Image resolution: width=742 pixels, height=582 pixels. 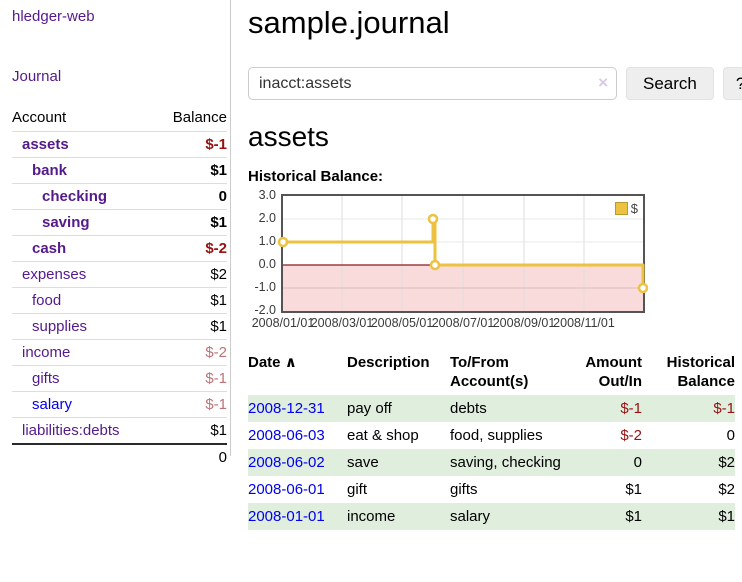 I want to click on sidebar-item-journal: Journal, so click(x=37, y=76).